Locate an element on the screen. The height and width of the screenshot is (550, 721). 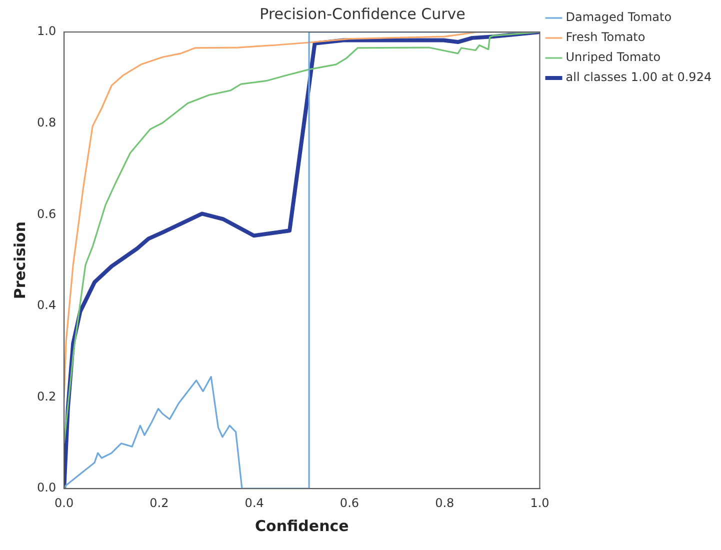
x-tick-label: 0.6 is located at coordinates (350, 503).